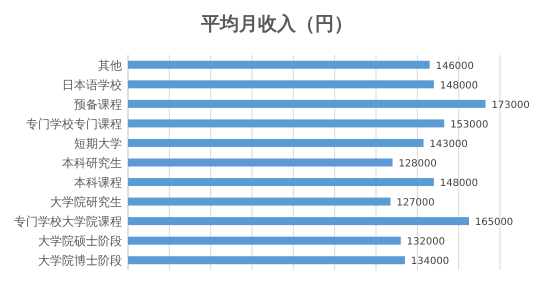 The height and width of the screenshot is (284, 554). Describe the element at coordinates (277, 24) in the screenshot. I see `title: 平均月收入（円）` at that location.